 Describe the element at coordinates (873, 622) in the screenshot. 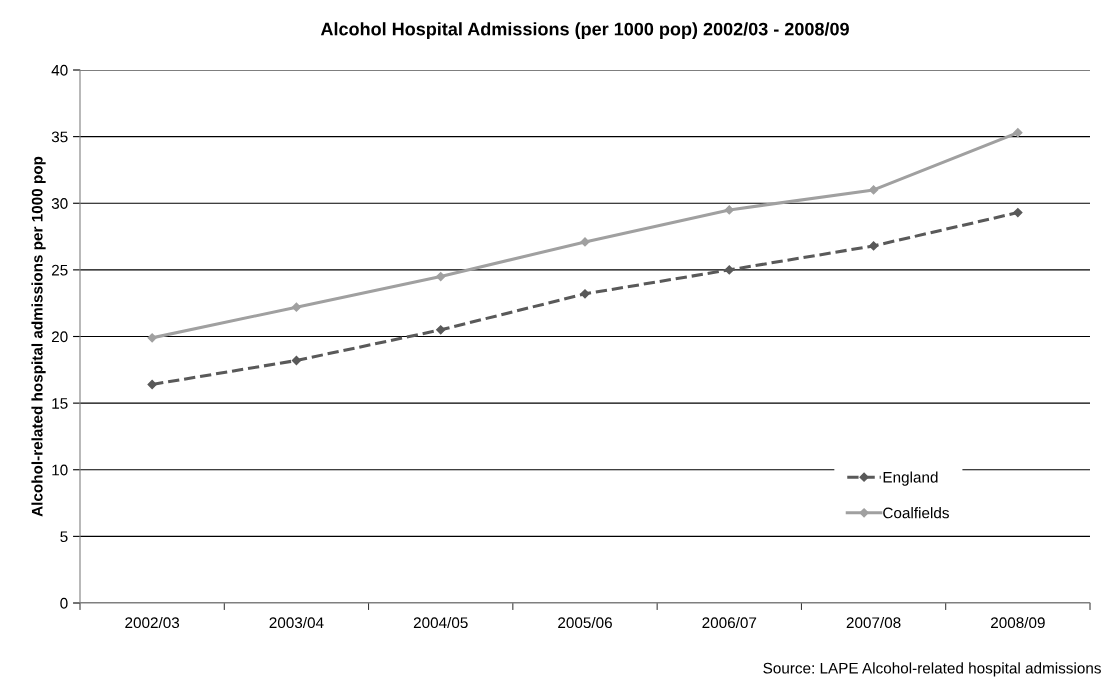

I see `x-tick-label: 2007/08` at that location.